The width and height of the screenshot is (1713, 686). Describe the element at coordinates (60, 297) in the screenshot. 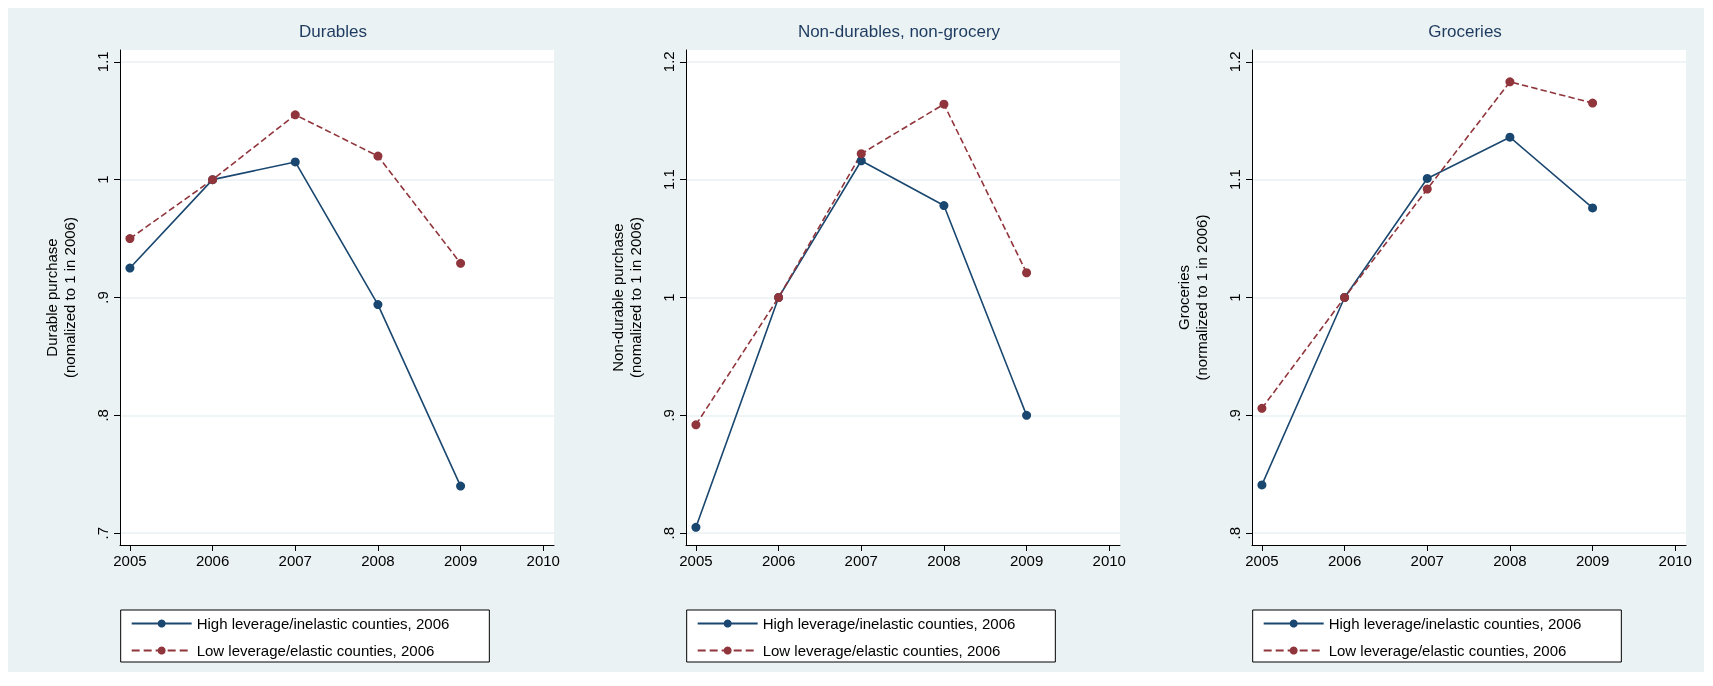

I see `y-axis-title: Durable purchase (nomalized to 1 in 2006)` at that location.